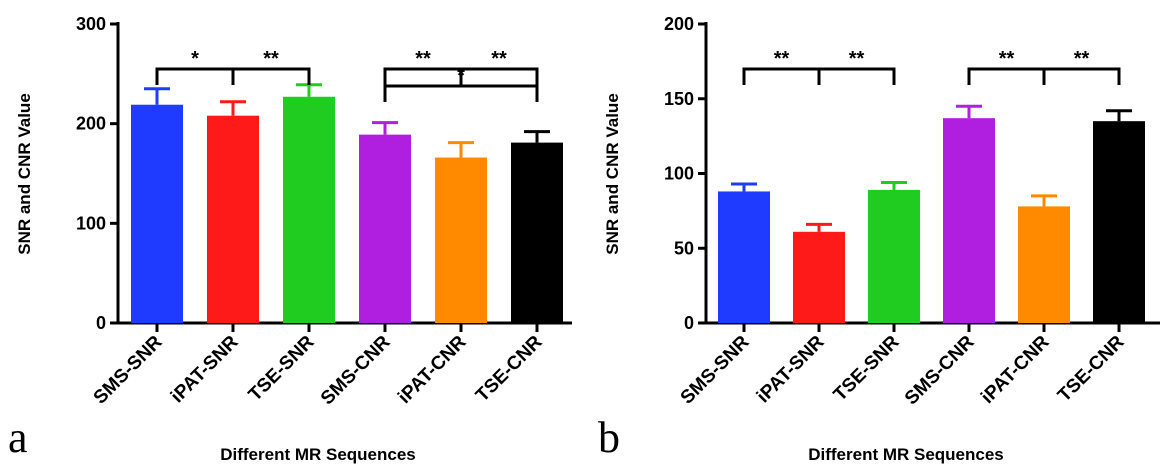 Image resolution: width=1172 pixels, height=474 pixels. What do you see at coordinates (679, 99) in the screenshot?
I see `y-tick-label: 150` at bounding box center [679, 99].